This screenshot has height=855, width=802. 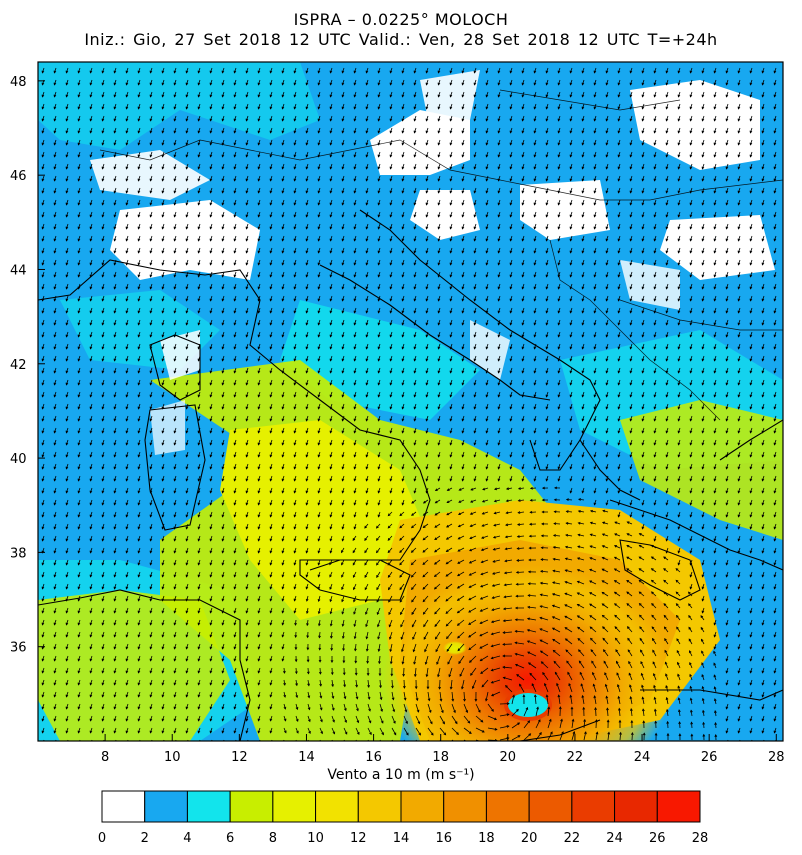 I want to click on lat-axis-labels: 48 46 44 42 40 38 36, so click(x=18, y=365).